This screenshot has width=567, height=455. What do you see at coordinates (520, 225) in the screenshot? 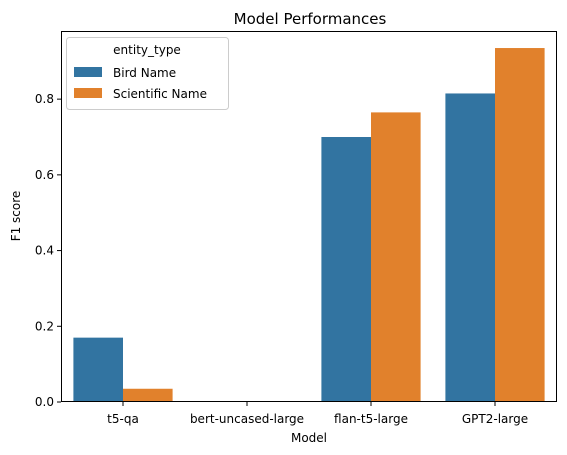
I see `bar-GPT2-large-scientific-name` at bounding box center [520, 225].